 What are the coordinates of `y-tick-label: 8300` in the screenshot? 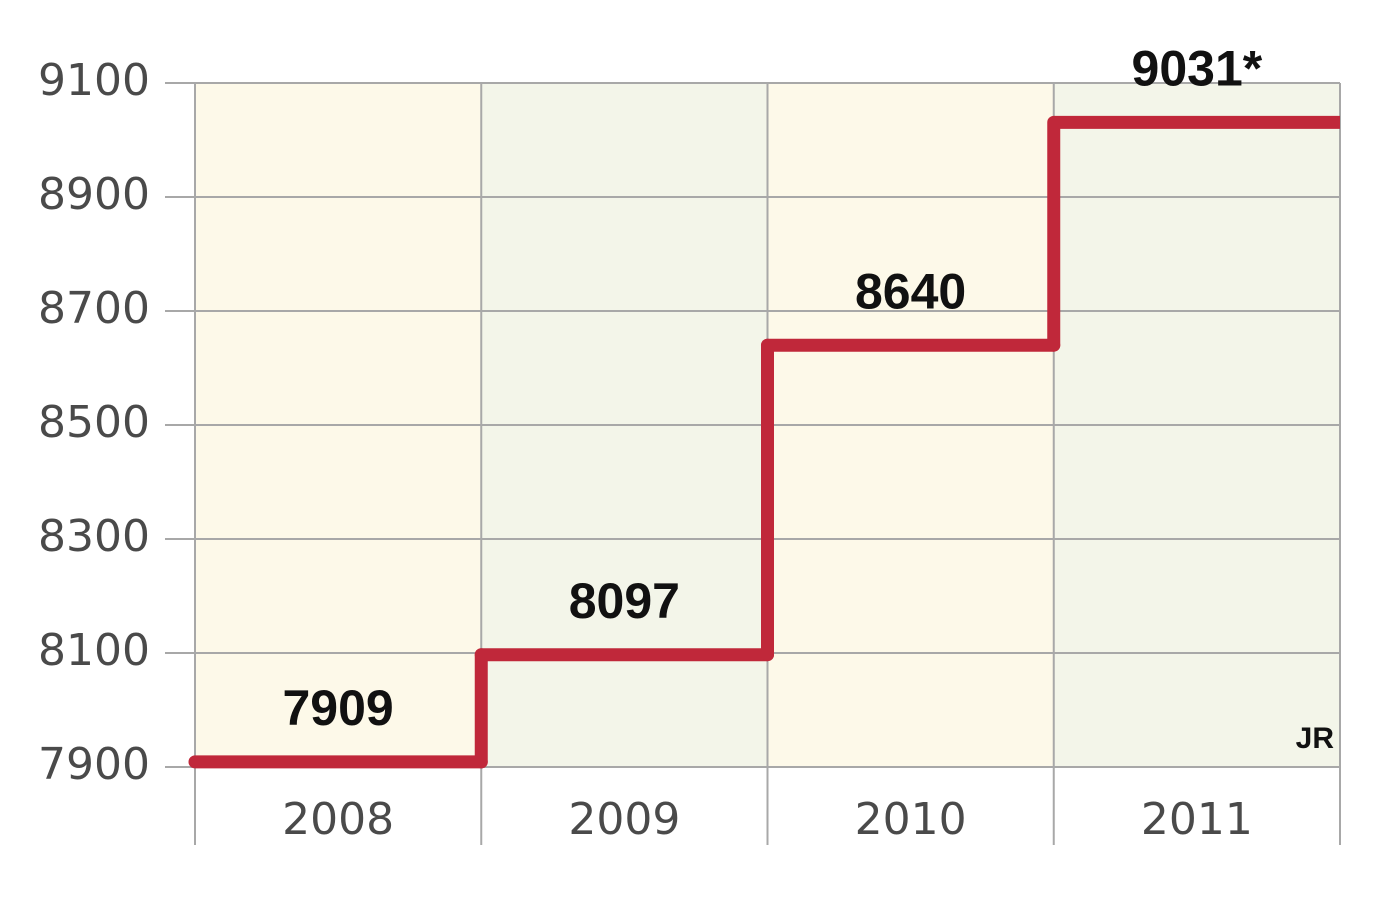 It's located at (94, 536).